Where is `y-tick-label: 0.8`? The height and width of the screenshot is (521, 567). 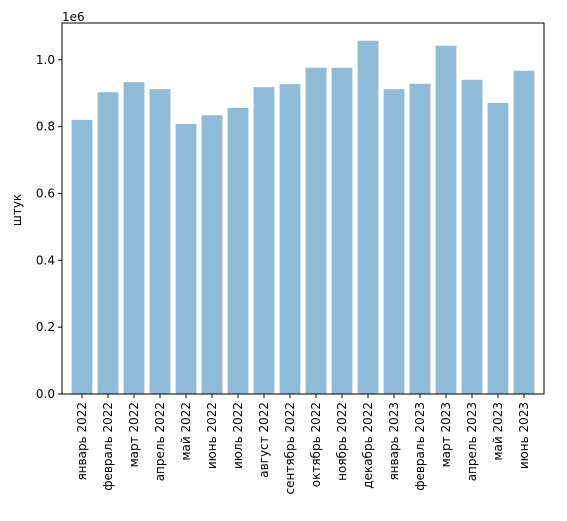
y-tick-label: 0.8 is located at coordinates (45, 127).